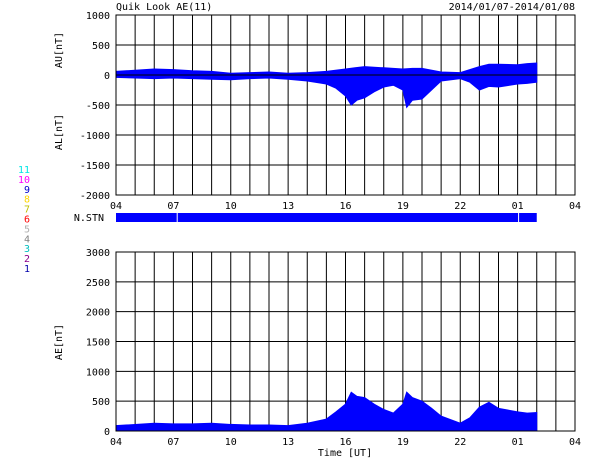 The width and height of the screenshot is (590, 460). What do you see at coordinates (288, 442) in the screenshot?
I see `ae-xtick-label: 13` at bounding box center [288, 442].